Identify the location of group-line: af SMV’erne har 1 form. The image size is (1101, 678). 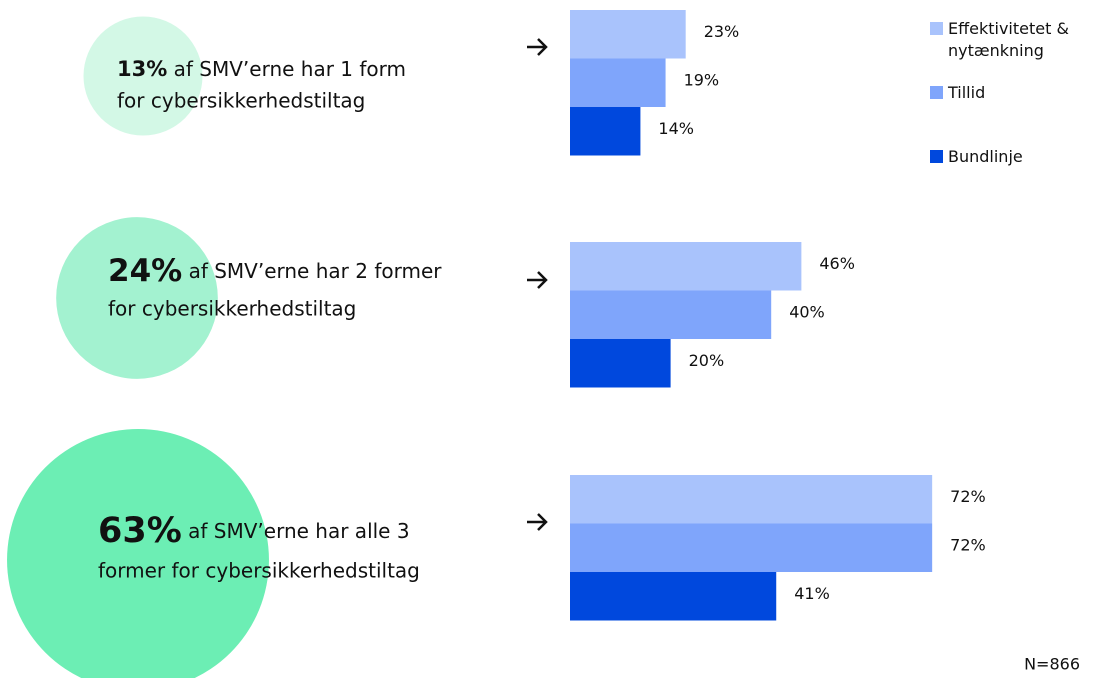
(290, 69).